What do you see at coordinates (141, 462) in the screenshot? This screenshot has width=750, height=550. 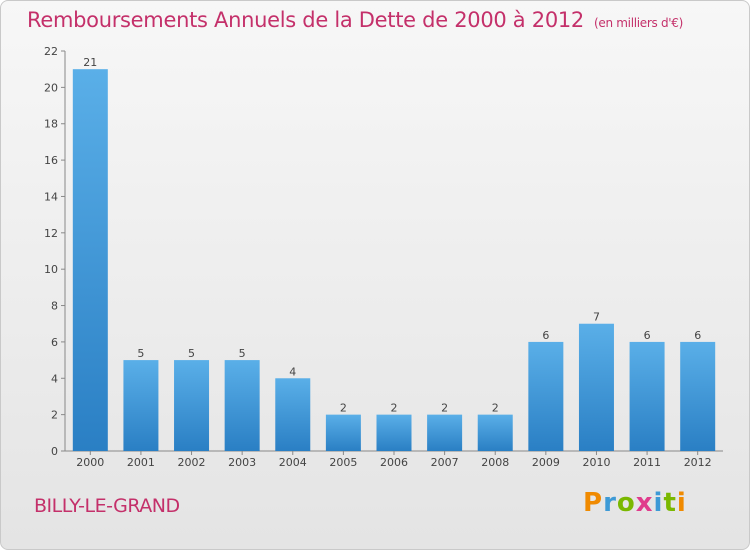 I see `x-tick-label: 2001` at bounding box center [141, 462].